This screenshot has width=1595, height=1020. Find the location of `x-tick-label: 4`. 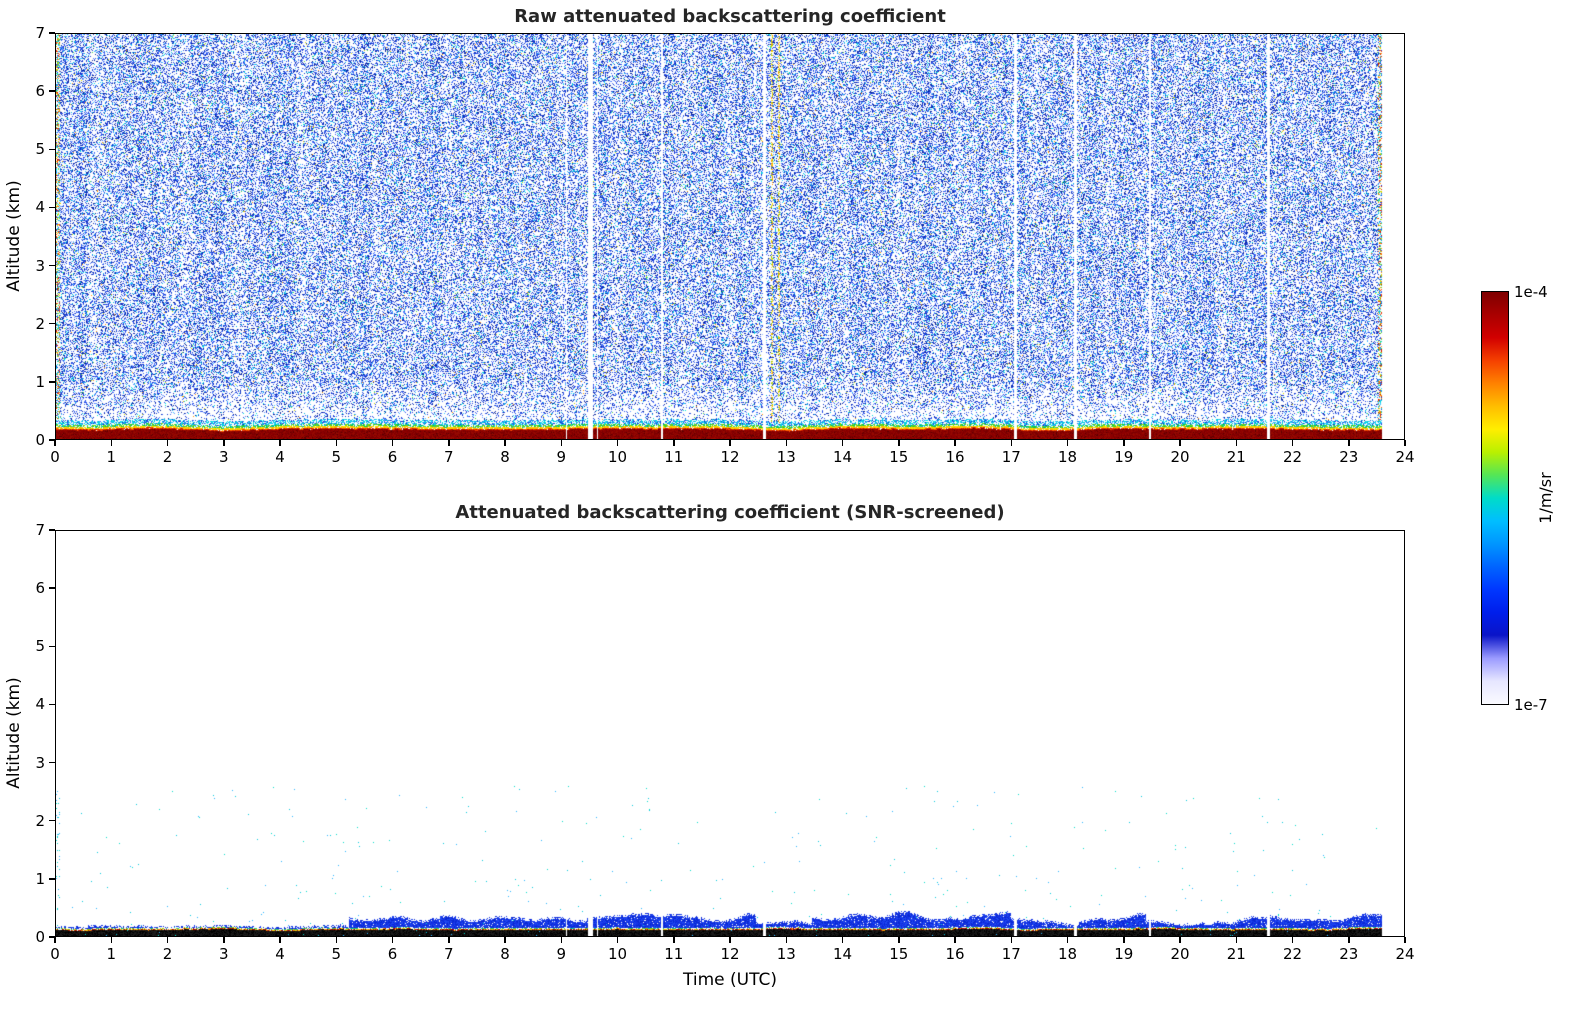

x-tick-label: 4 is located at coordinates (280, 954).